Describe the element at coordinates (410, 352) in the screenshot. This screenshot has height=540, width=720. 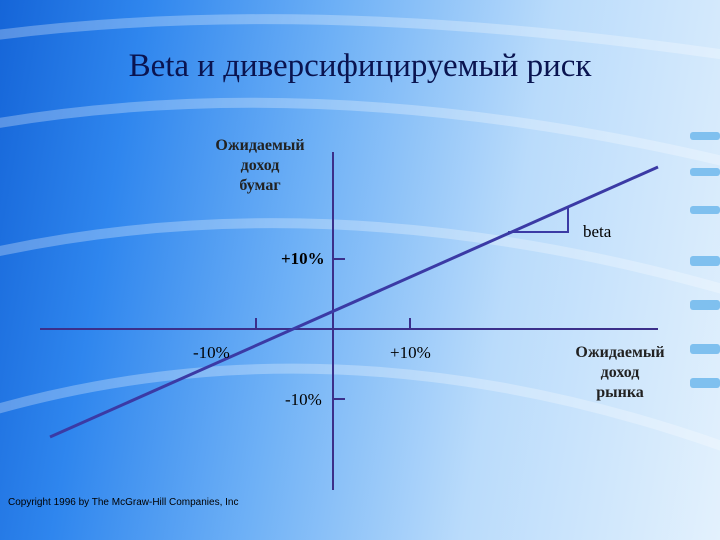
I see `x-tick-label-positive: +10%` at that location.